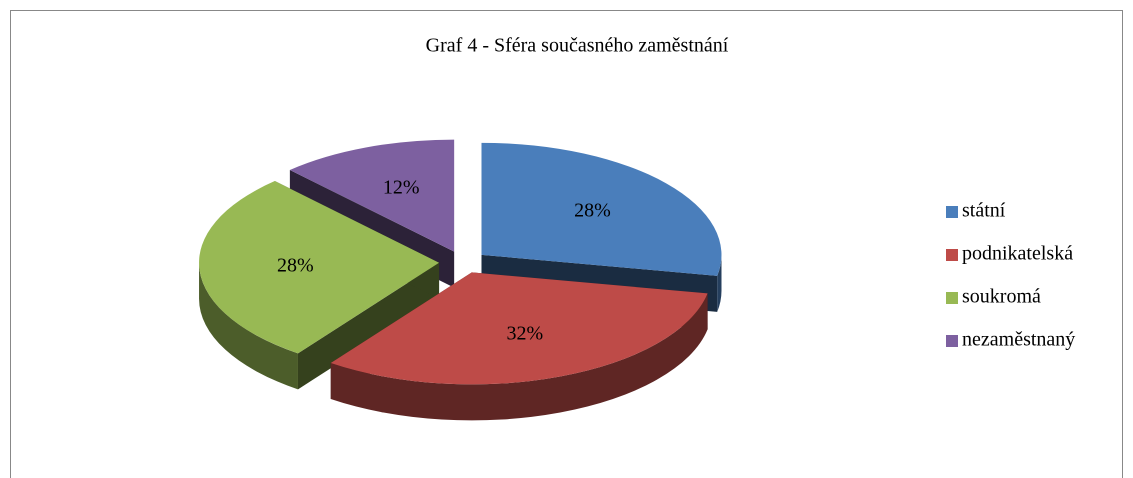 This screenshot has width=1133, height=478. What do you see at coordinates (401, 188) in the screenshot?
I see `data-label: 12%` at bounding box center [401, 188].